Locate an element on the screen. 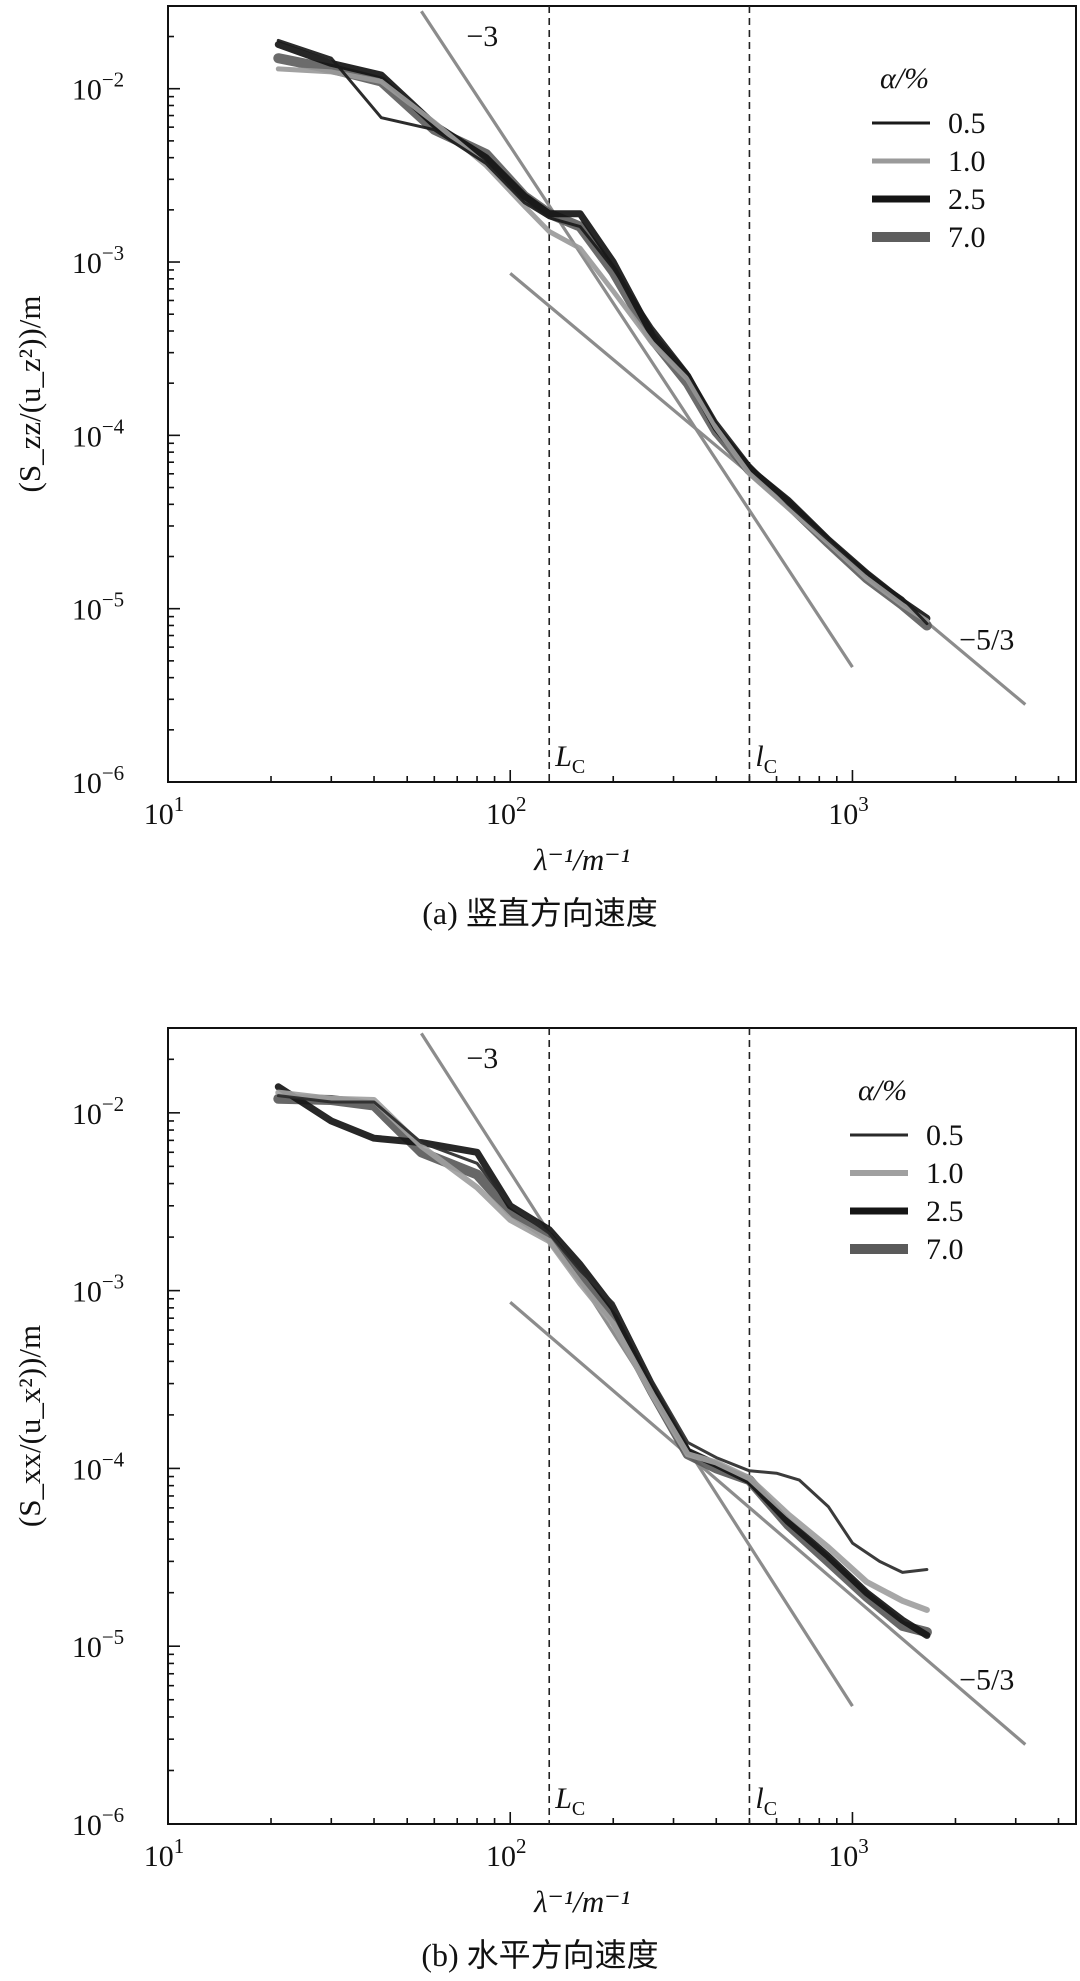 Image resolution: width=1080 pixels, height=1981 pixels. chart-a-legend: α/% 0.5 1.0 2.5 7.0 is located at coordinates (929, 158).